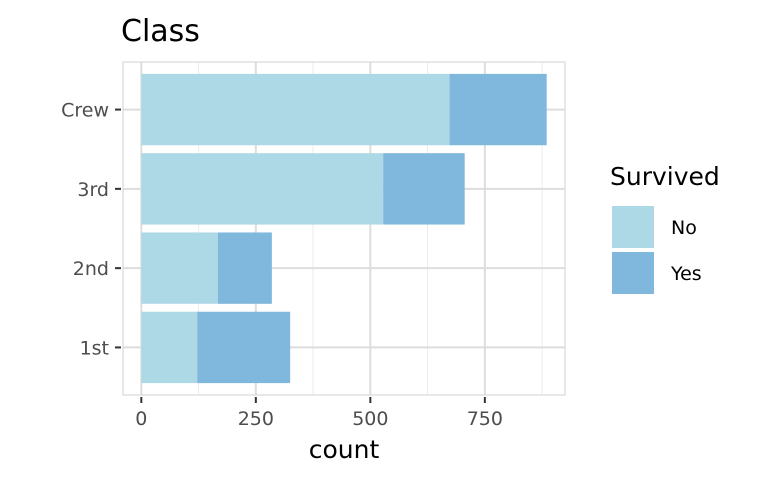  What do you see at coordinates (244, 268) in the screenshot?
I see `bar-yes-2nd` at bounding box center [244, 268].